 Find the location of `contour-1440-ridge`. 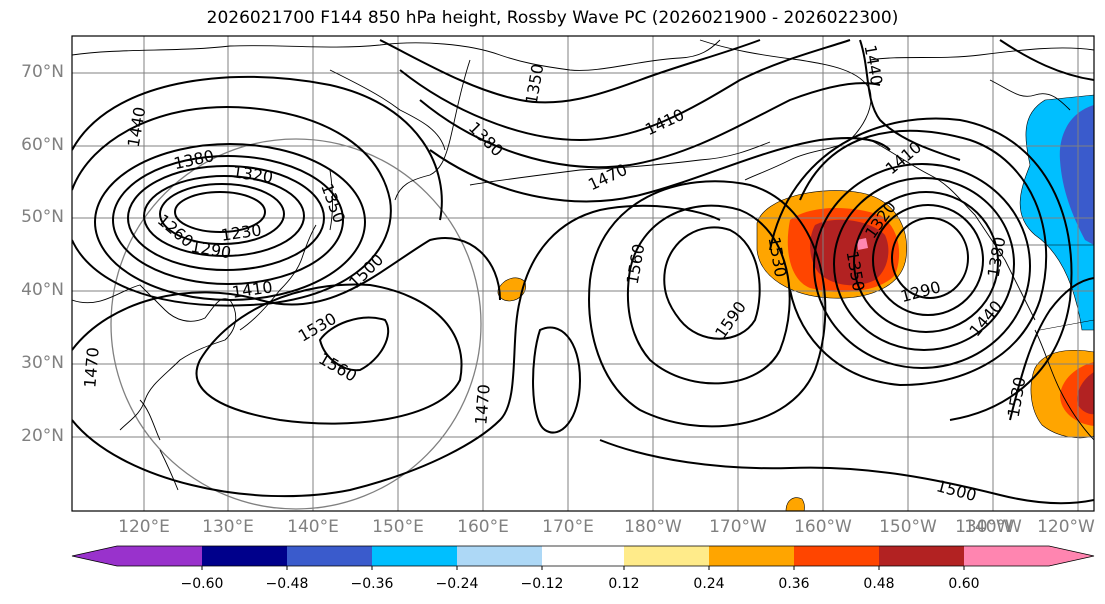

contour-1440-ridge is located at coordinates (660, 170).